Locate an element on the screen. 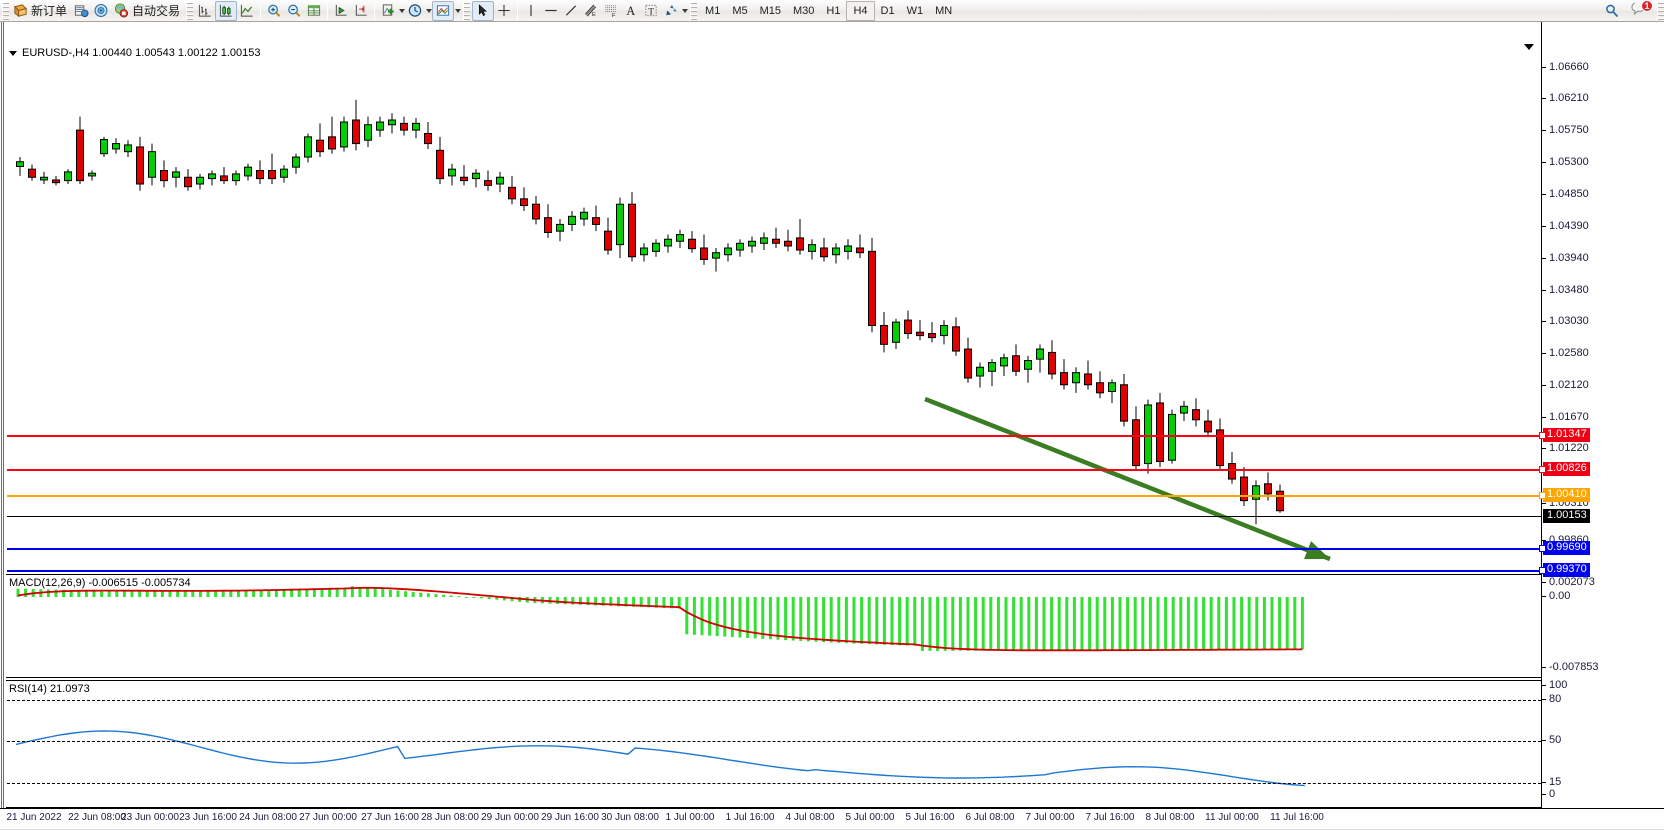 This screenshot has height=830, width=1664. vertical-line-button is located at coordinates (531, 11).